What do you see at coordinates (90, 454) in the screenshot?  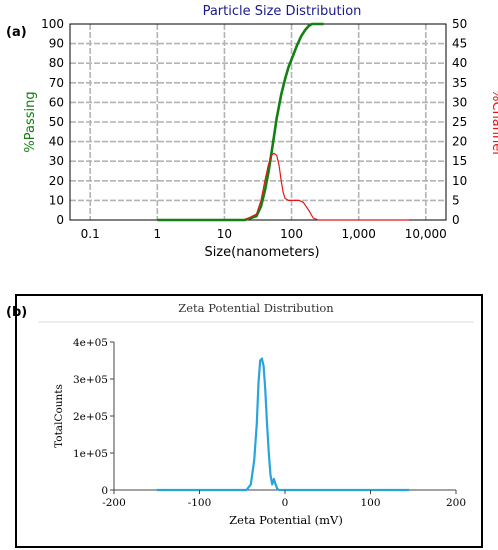 I see `chart-b-ytick-label: 1e+05` at bounding box center [90, 454].